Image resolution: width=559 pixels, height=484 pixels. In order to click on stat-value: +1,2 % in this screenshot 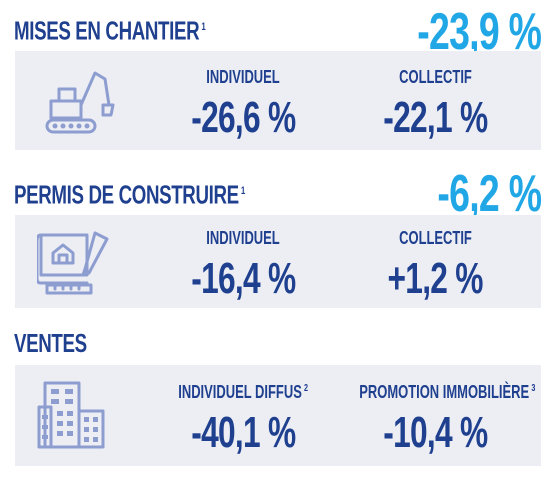, I will do `click(435, 278)`.